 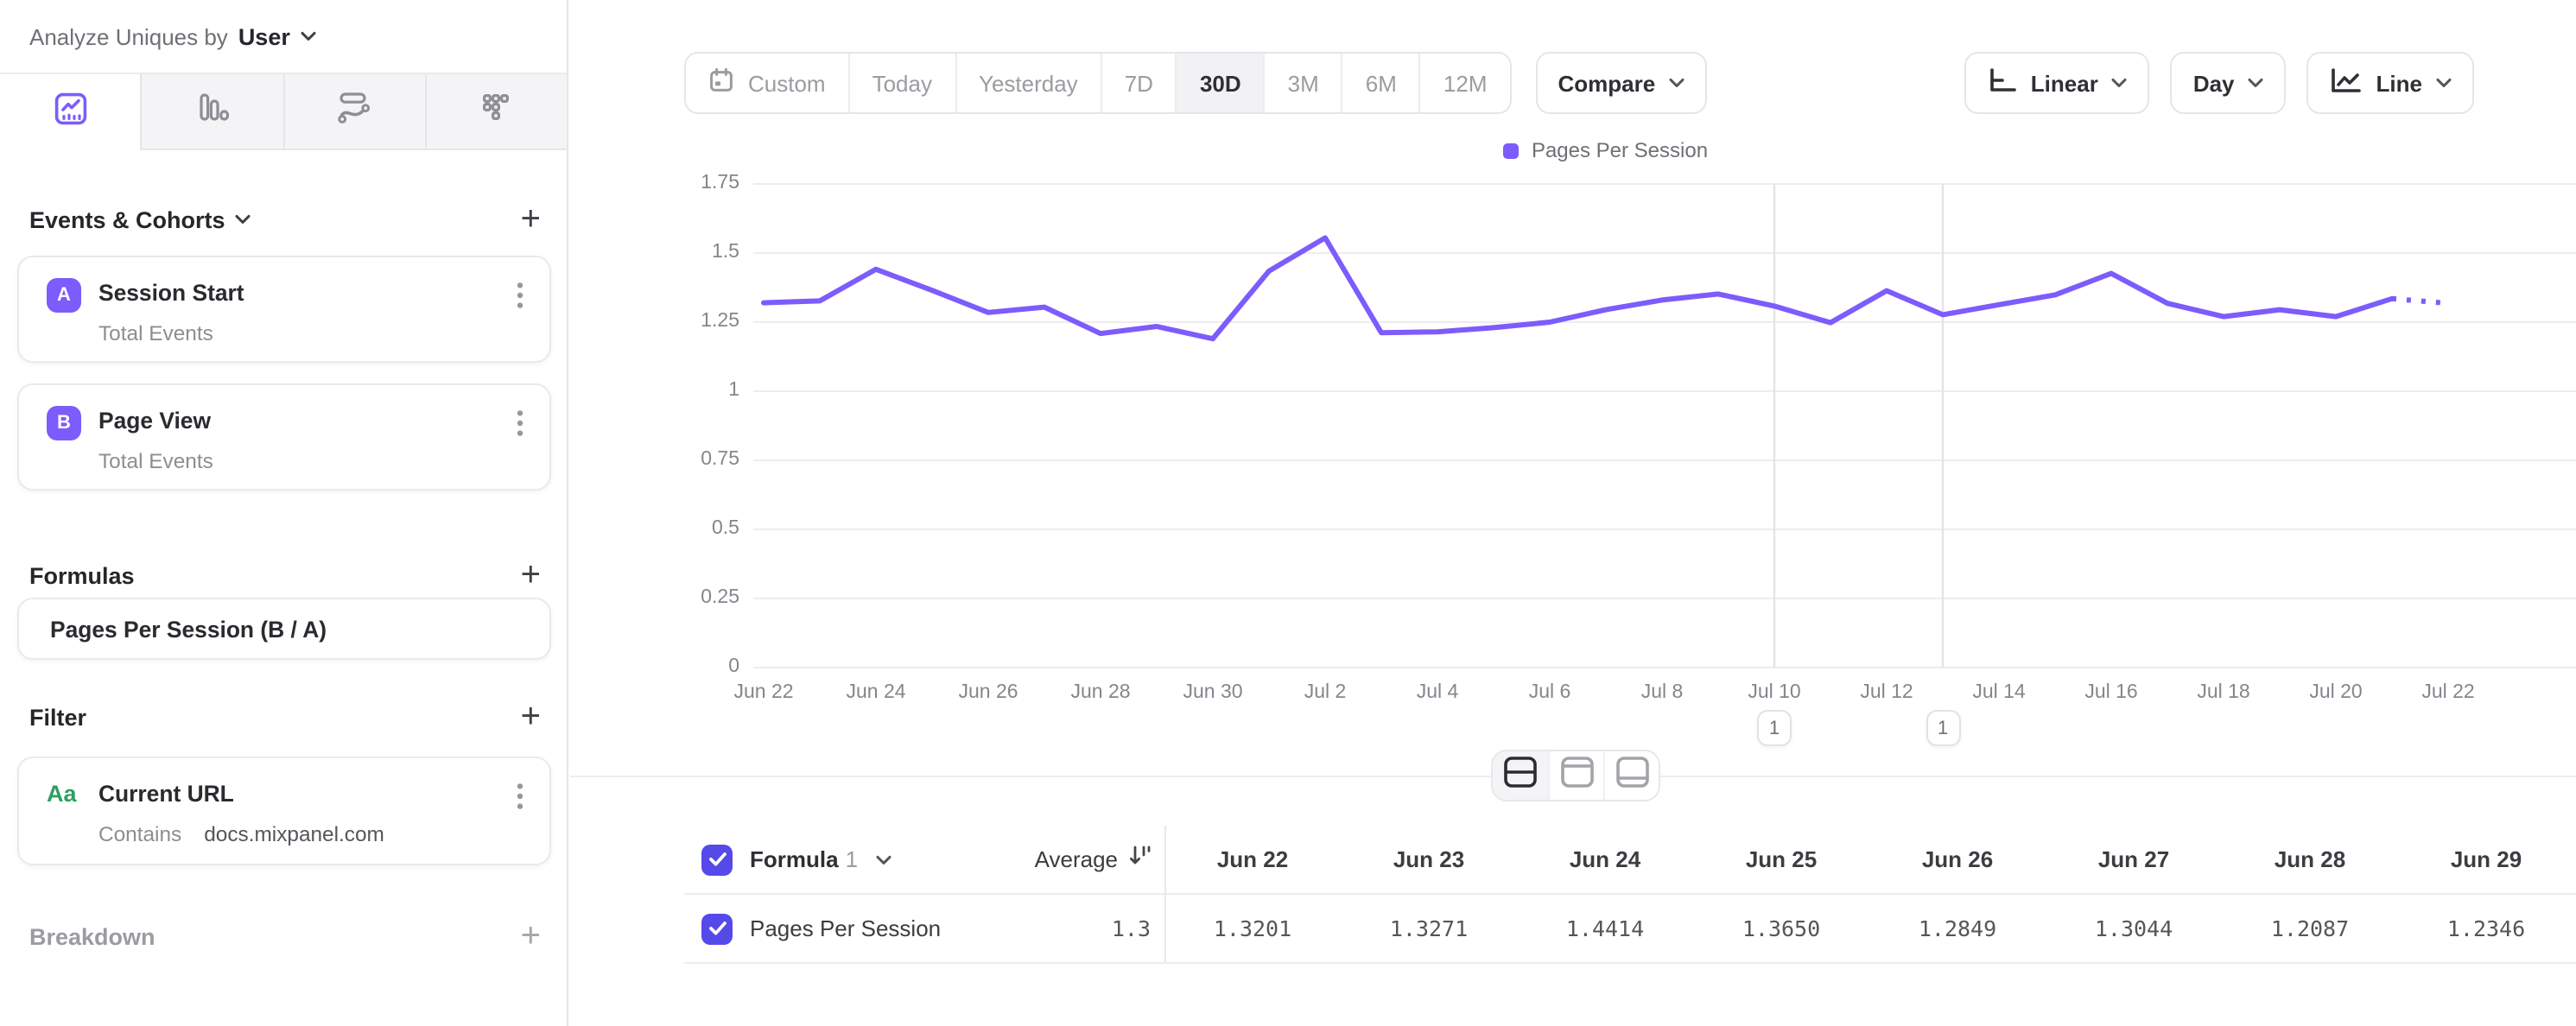 What do you see at coordinates (140, 219) in the screenshot?
I see `events-section-title: Events & Cohorts` at bounding box center [140, 219].